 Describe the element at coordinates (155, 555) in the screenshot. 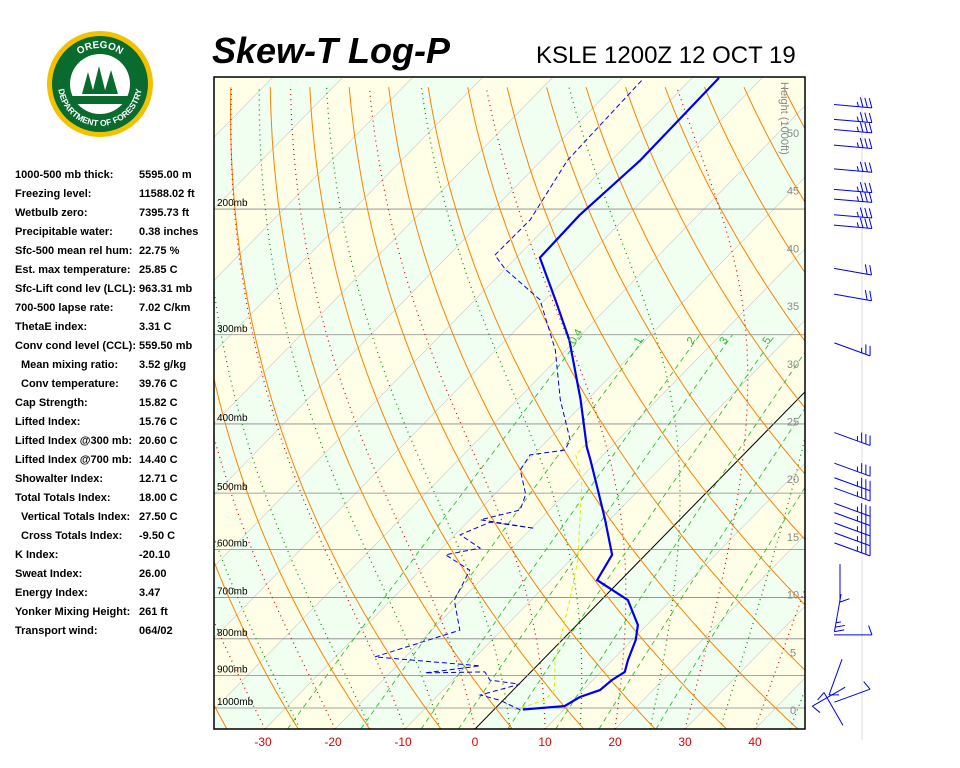

I see `index-value: -20.10` at that location.